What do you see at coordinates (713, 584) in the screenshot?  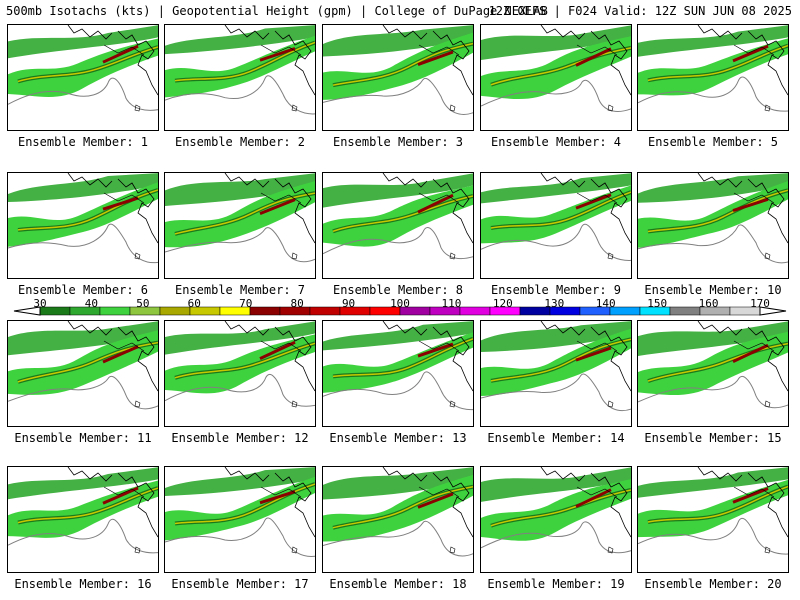 I see `ensemble-member-label: Ensemble Member: 20` at bounding box center [713, 584].